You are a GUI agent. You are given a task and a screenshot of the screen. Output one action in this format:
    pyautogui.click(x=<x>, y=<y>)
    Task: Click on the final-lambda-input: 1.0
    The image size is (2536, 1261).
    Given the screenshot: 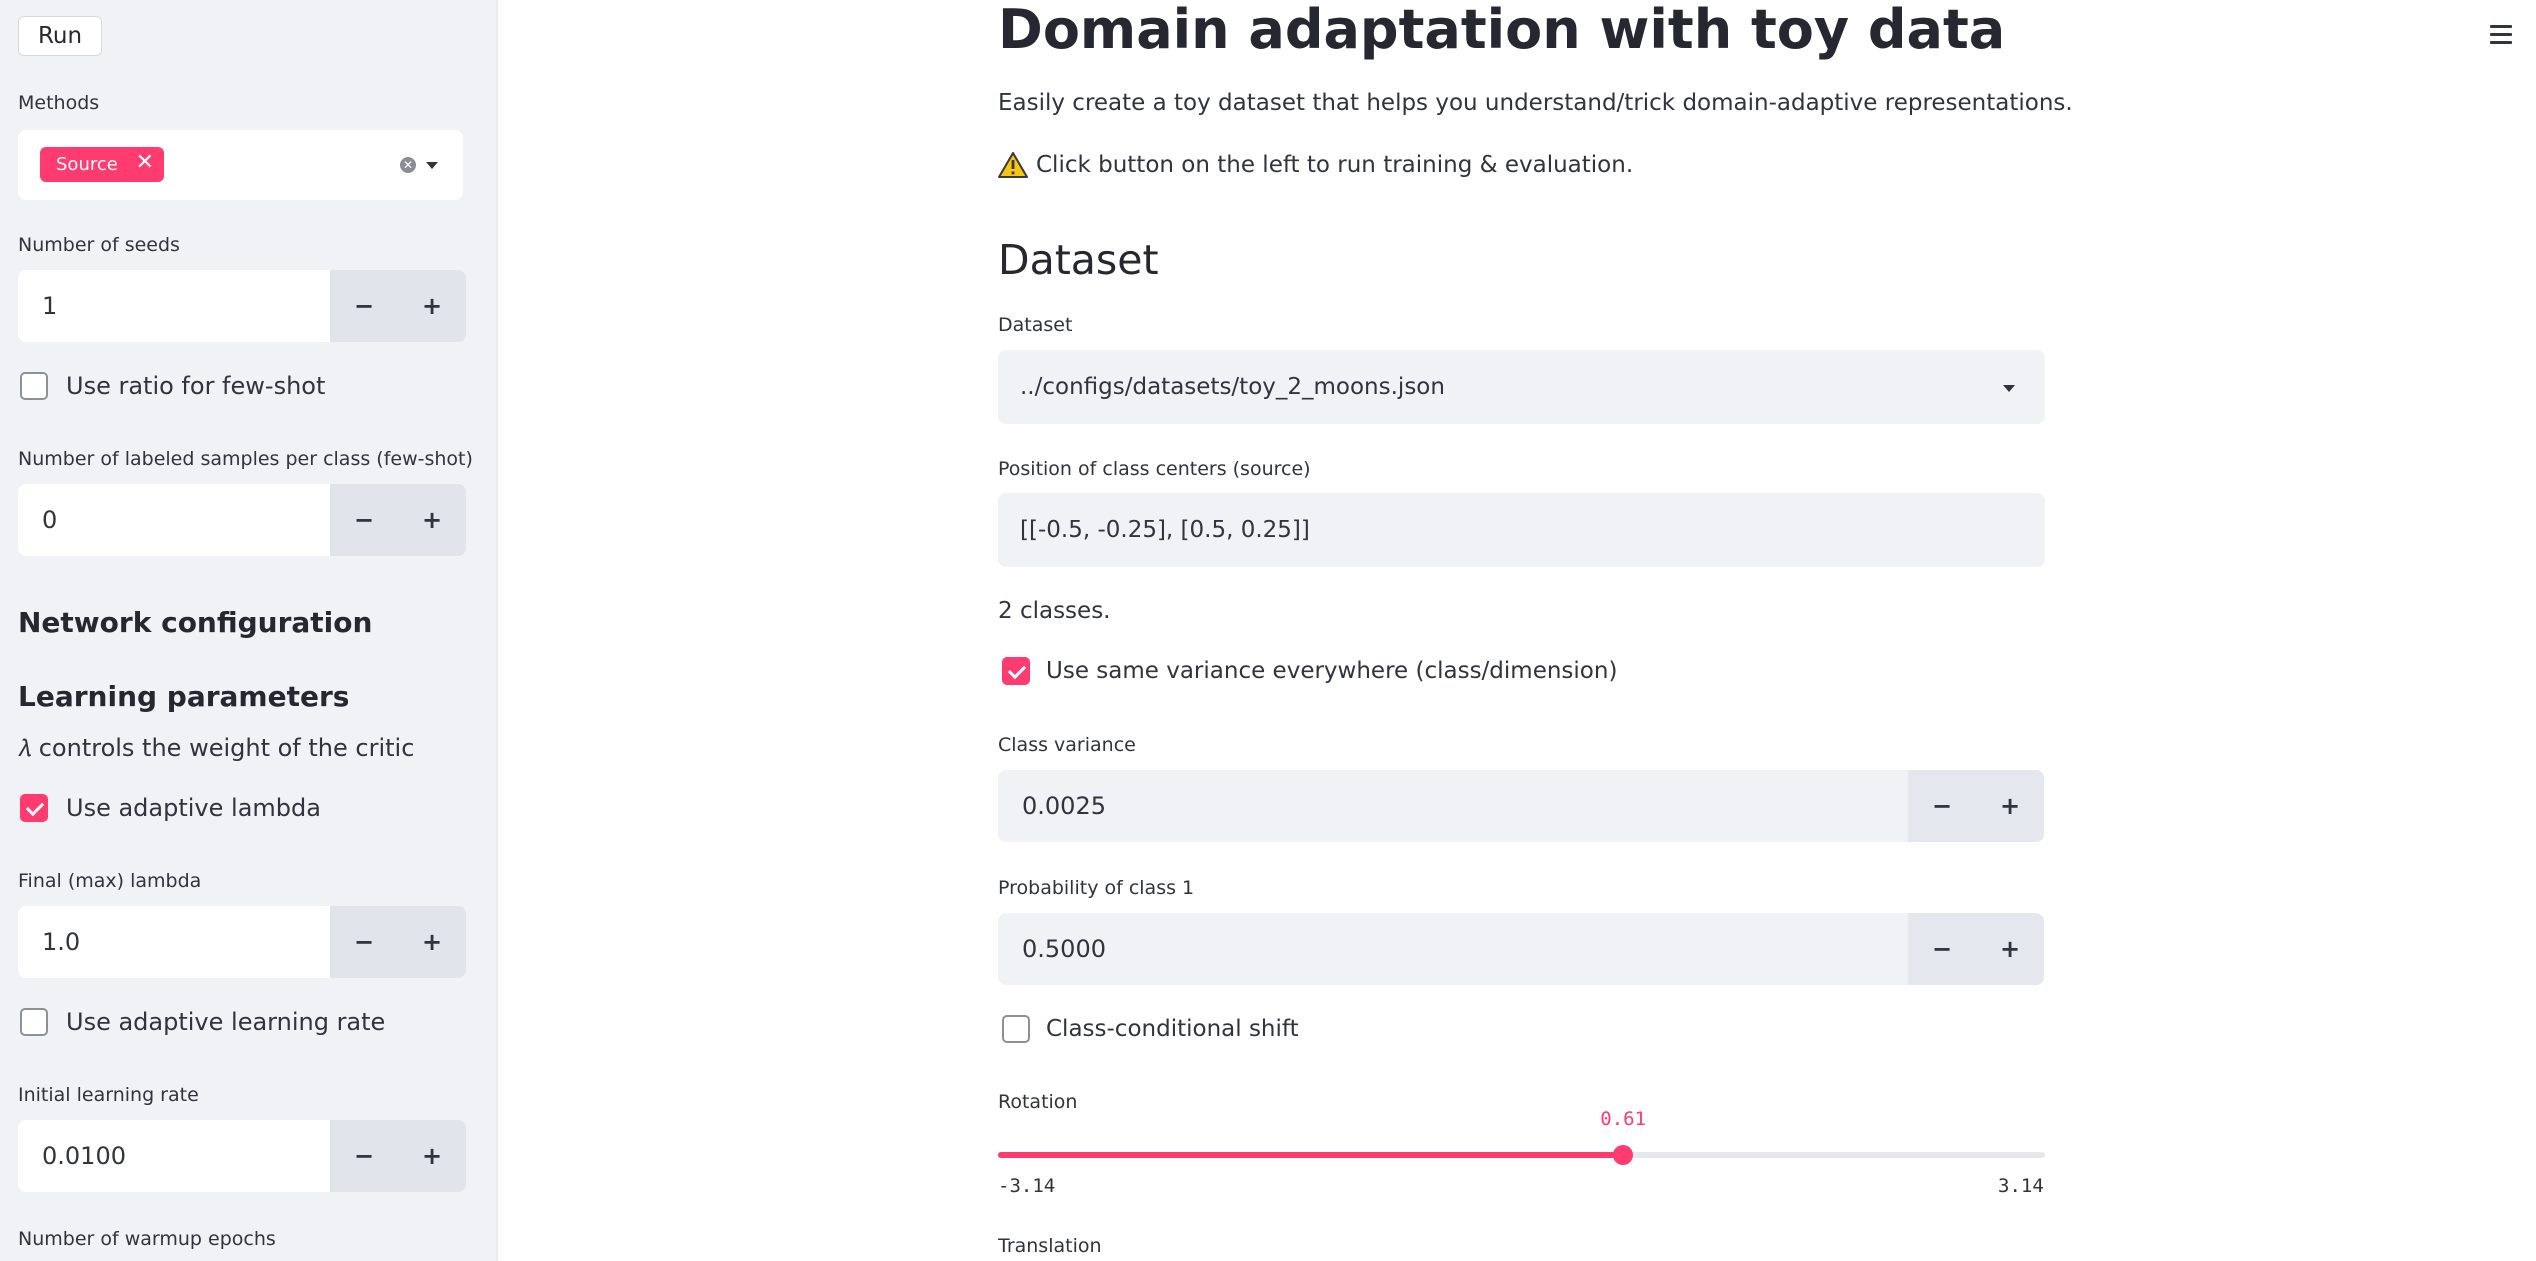 What is the action you would take?
    pyautogui.click(x=174, y=942)
    